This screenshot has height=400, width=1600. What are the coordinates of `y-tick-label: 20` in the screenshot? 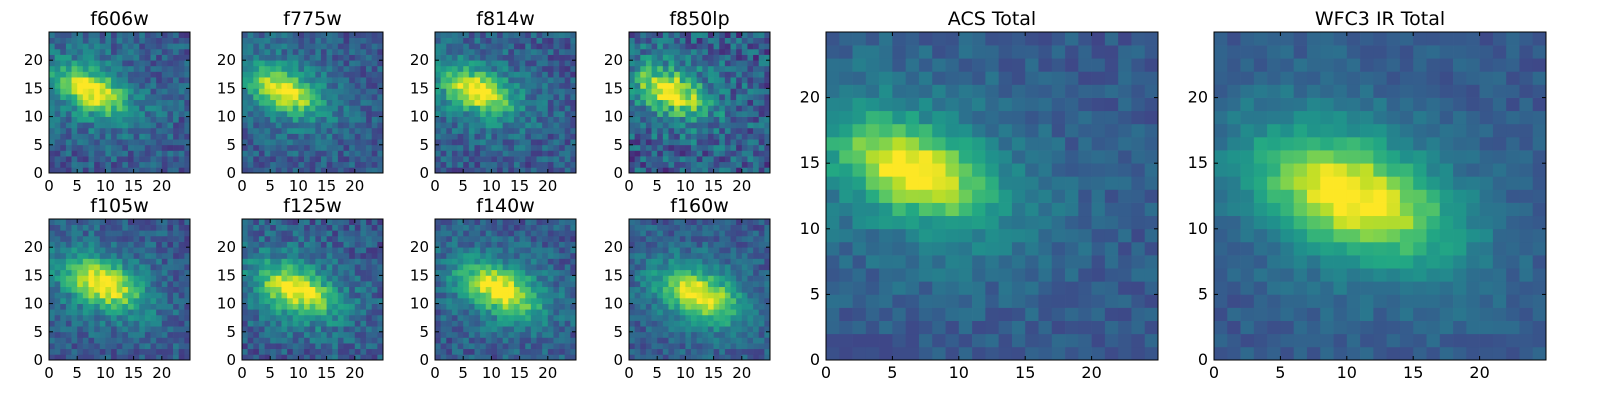 It's located at (226, 60).